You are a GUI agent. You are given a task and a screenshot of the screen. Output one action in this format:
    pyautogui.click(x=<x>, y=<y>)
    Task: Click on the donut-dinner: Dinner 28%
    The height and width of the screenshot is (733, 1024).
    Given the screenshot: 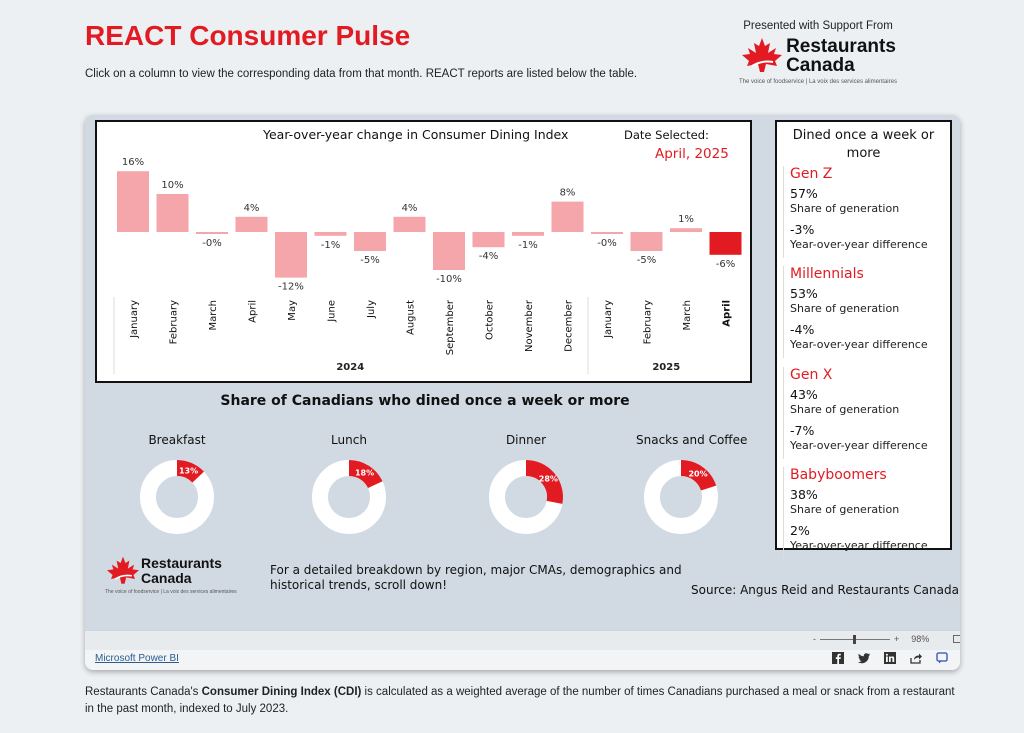 What is the action you would take?
    pyautogui.click(x=526, y=487)
    